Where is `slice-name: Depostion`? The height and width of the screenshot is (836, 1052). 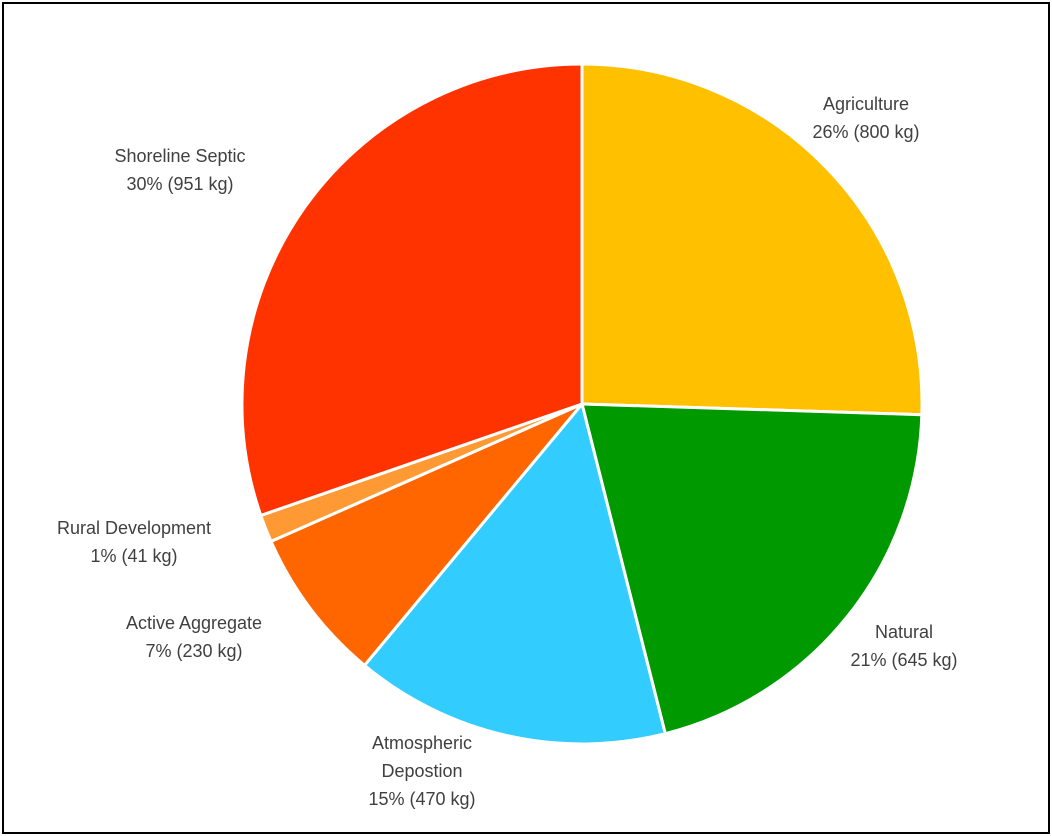 slice-name: Depostion is located at coordinates (421, 771).